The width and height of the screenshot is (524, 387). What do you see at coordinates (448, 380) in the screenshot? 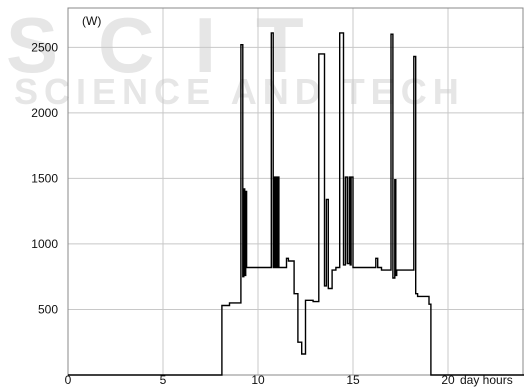
I see `x-tick-label-20: 20` at bounding box center [448, 380].